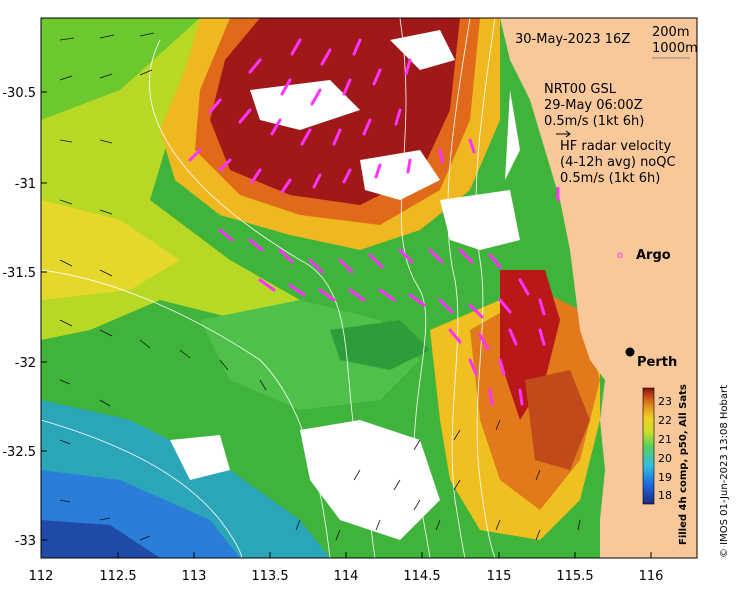  I want to click on y-tick-label: -33, so click(25, 541).